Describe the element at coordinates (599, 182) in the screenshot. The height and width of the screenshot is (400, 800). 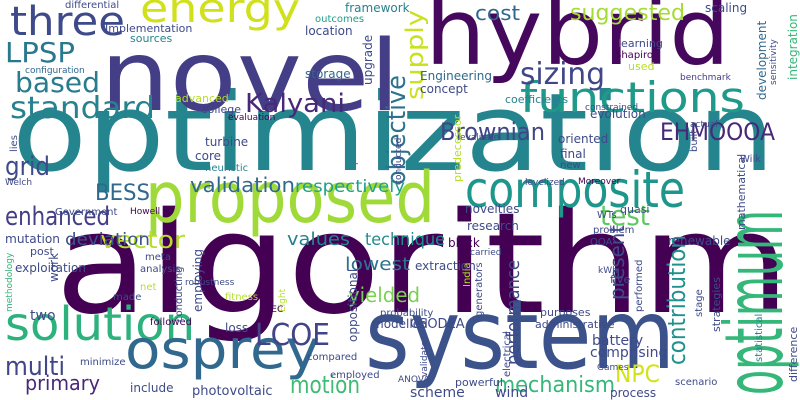
I see `word: Moreover` at that location.